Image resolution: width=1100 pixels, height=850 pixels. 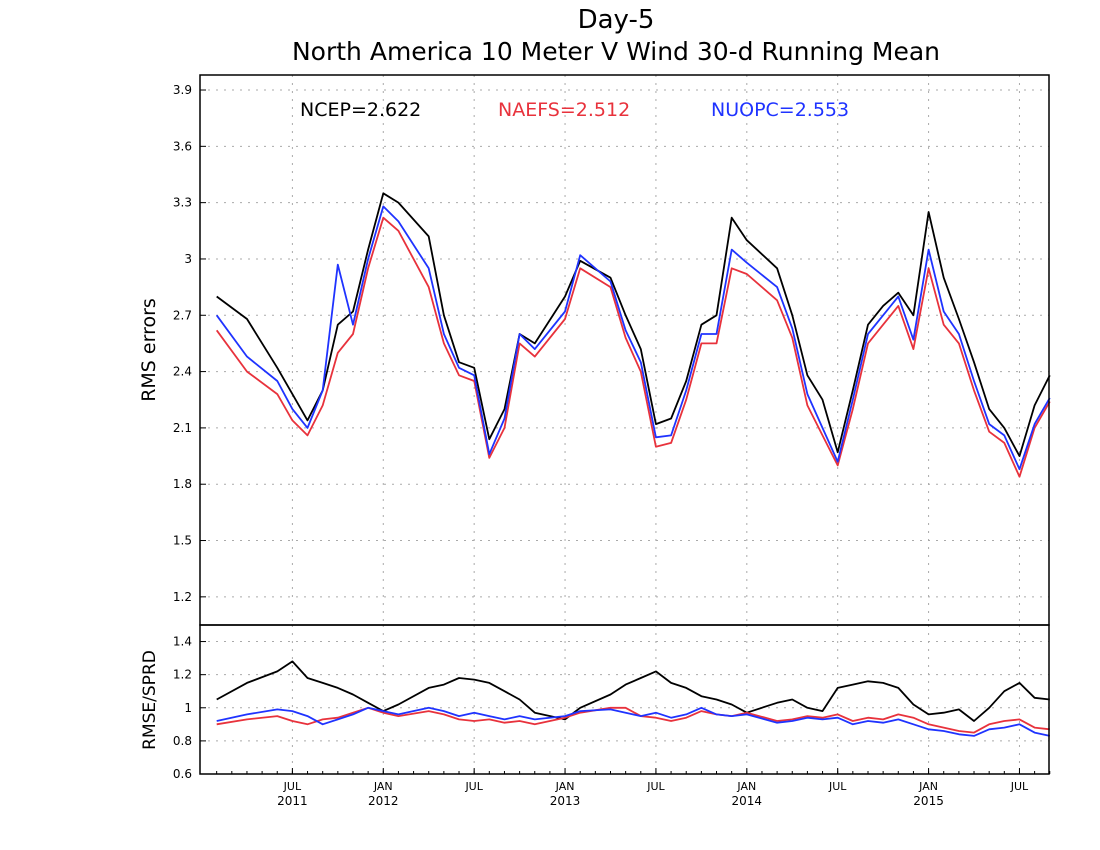 I want to click on bottom-y-tick-label: 1.4, so click(x=182, y=642).